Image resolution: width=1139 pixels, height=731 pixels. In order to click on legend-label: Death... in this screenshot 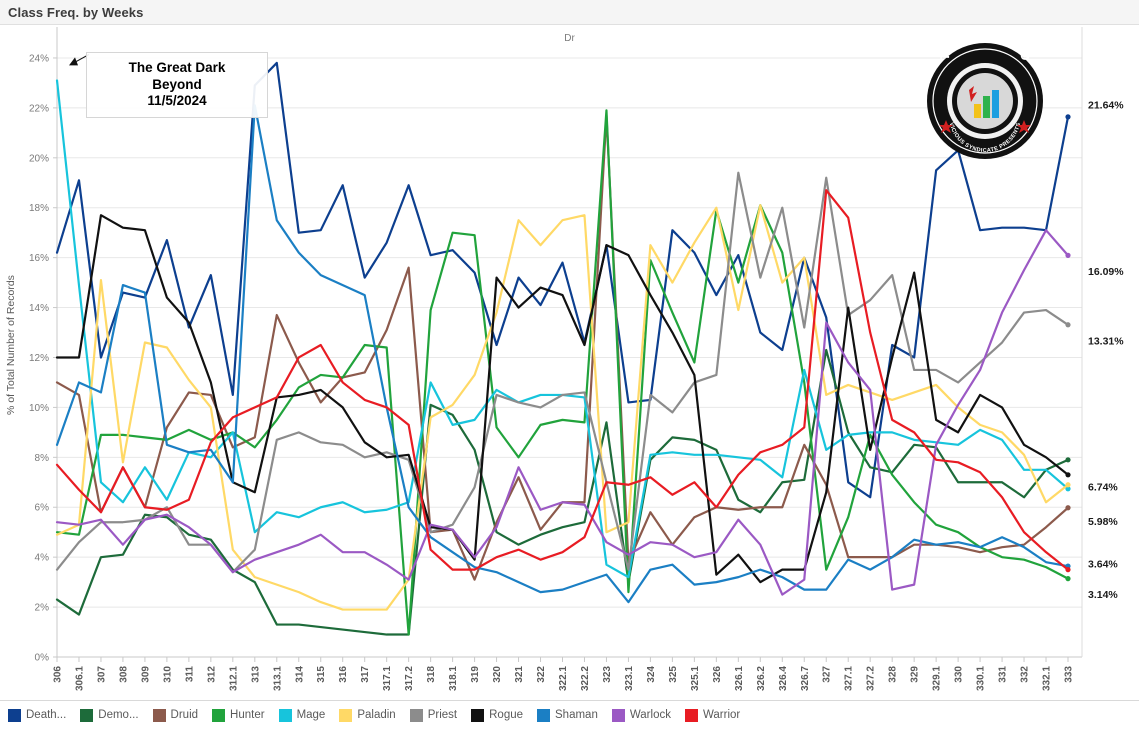, I will do `click(46, 715)`.